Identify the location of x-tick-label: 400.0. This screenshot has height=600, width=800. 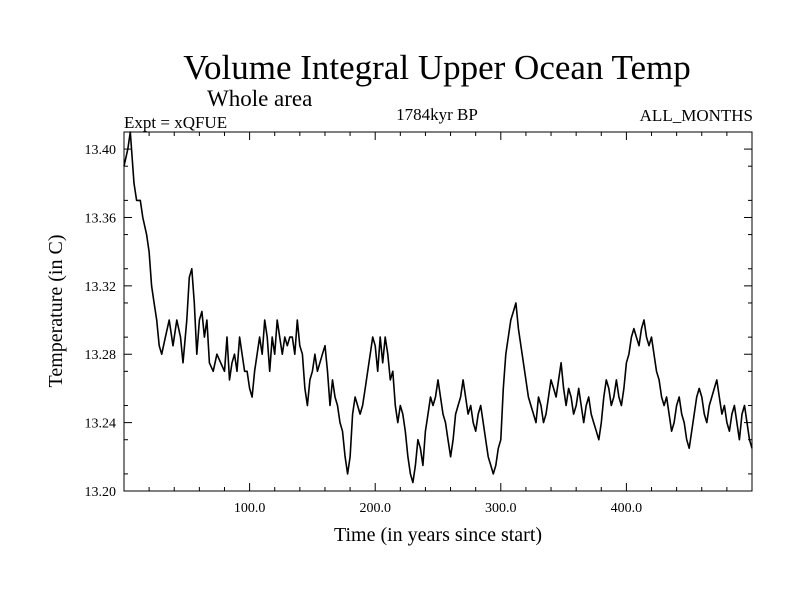
(627, 508).